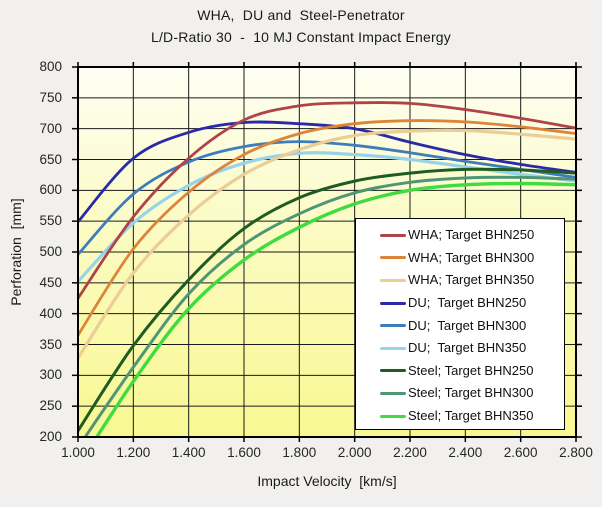 Image resolution: width=602 pixels, height=507 pixels. What do you see at coordinates (50, 66) in the screenshot?
I see `y-tick-label: 800` at bounding box center [50, 66].